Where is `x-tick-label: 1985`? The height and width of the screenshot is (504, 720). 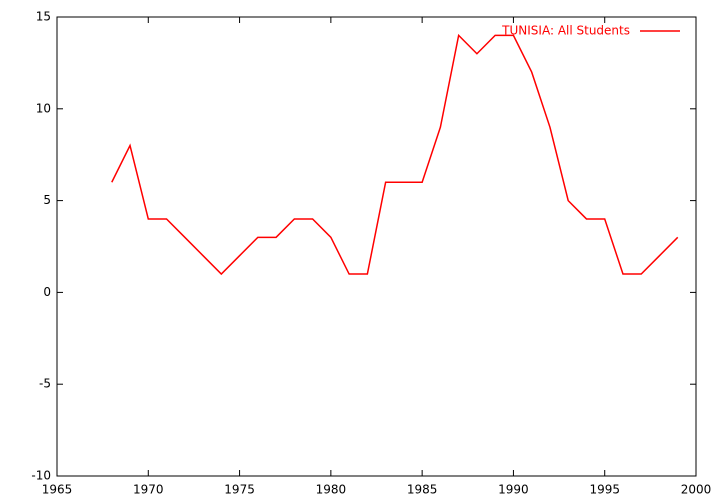
x-tick-label: 1985 is located at coordinates (422, 490).